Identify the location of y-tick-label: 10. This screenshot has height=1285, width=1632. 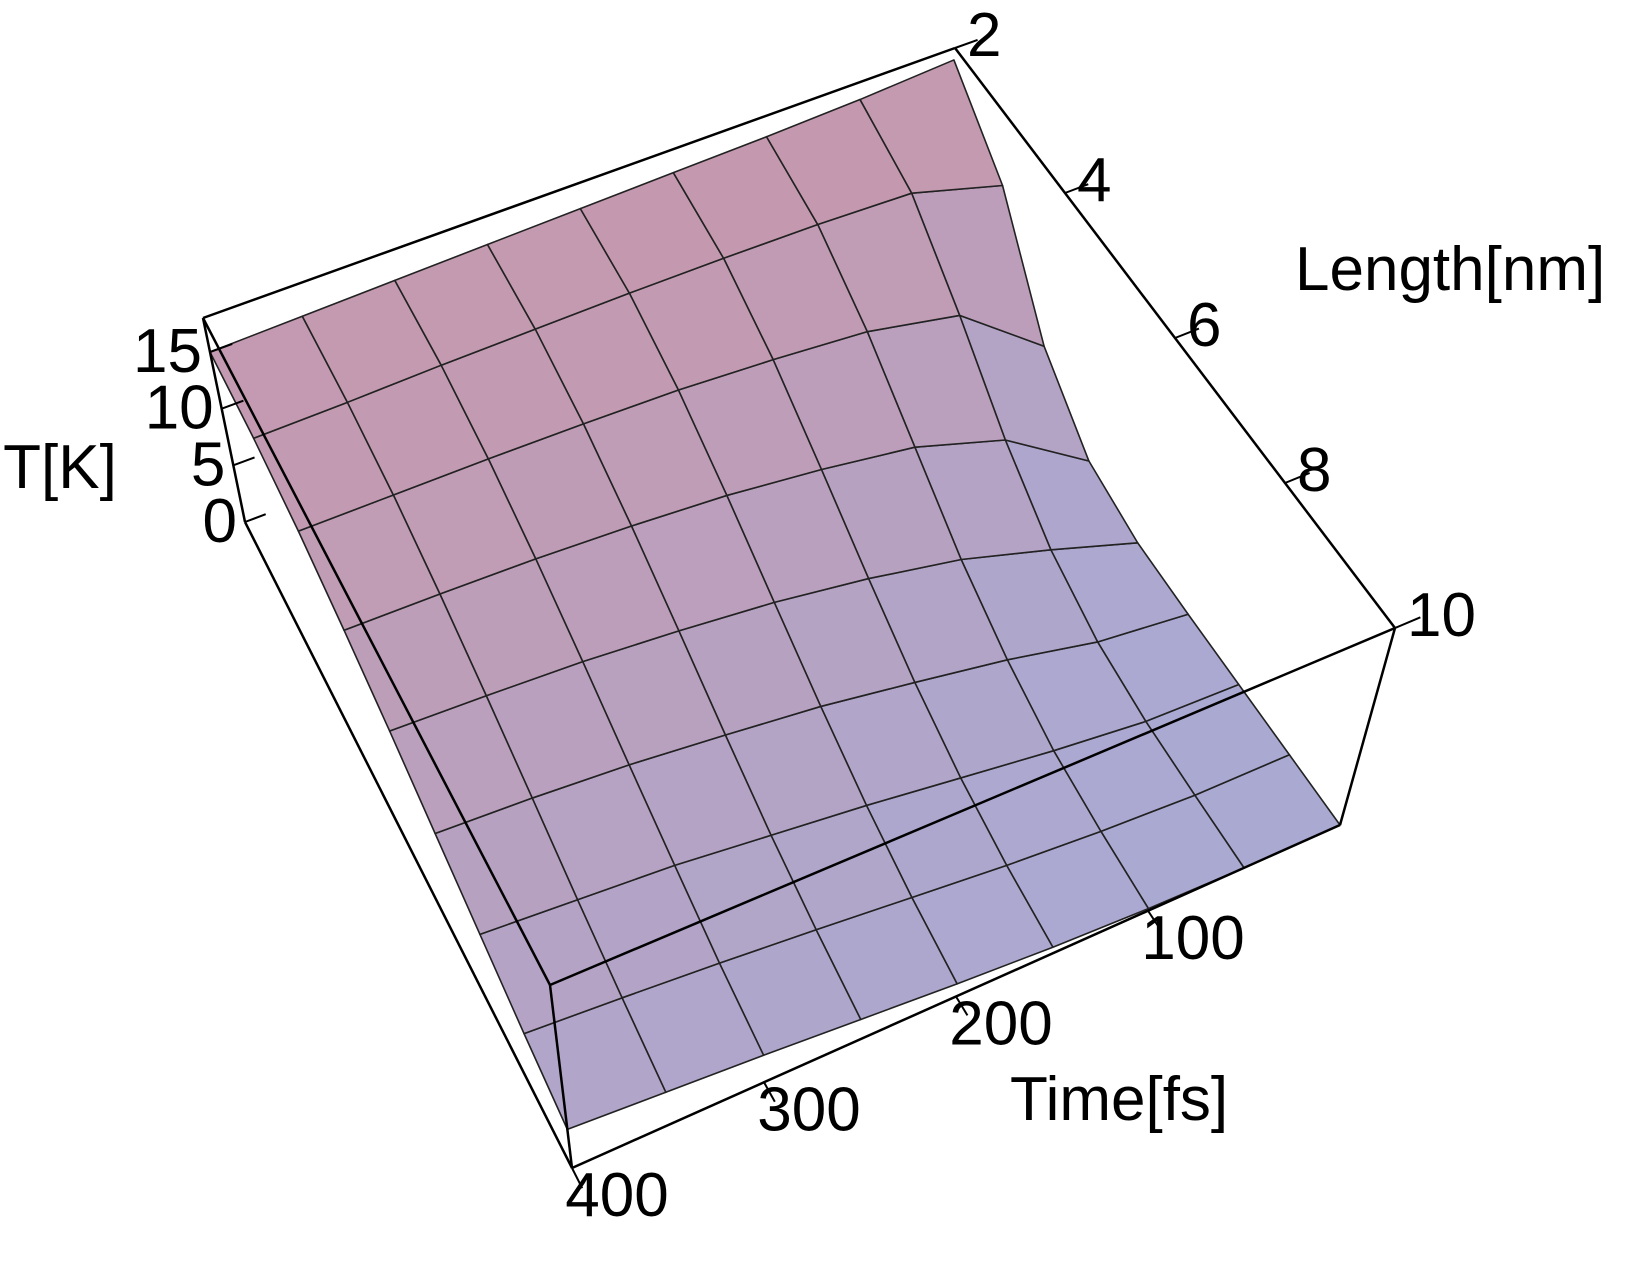
(1441, 615).